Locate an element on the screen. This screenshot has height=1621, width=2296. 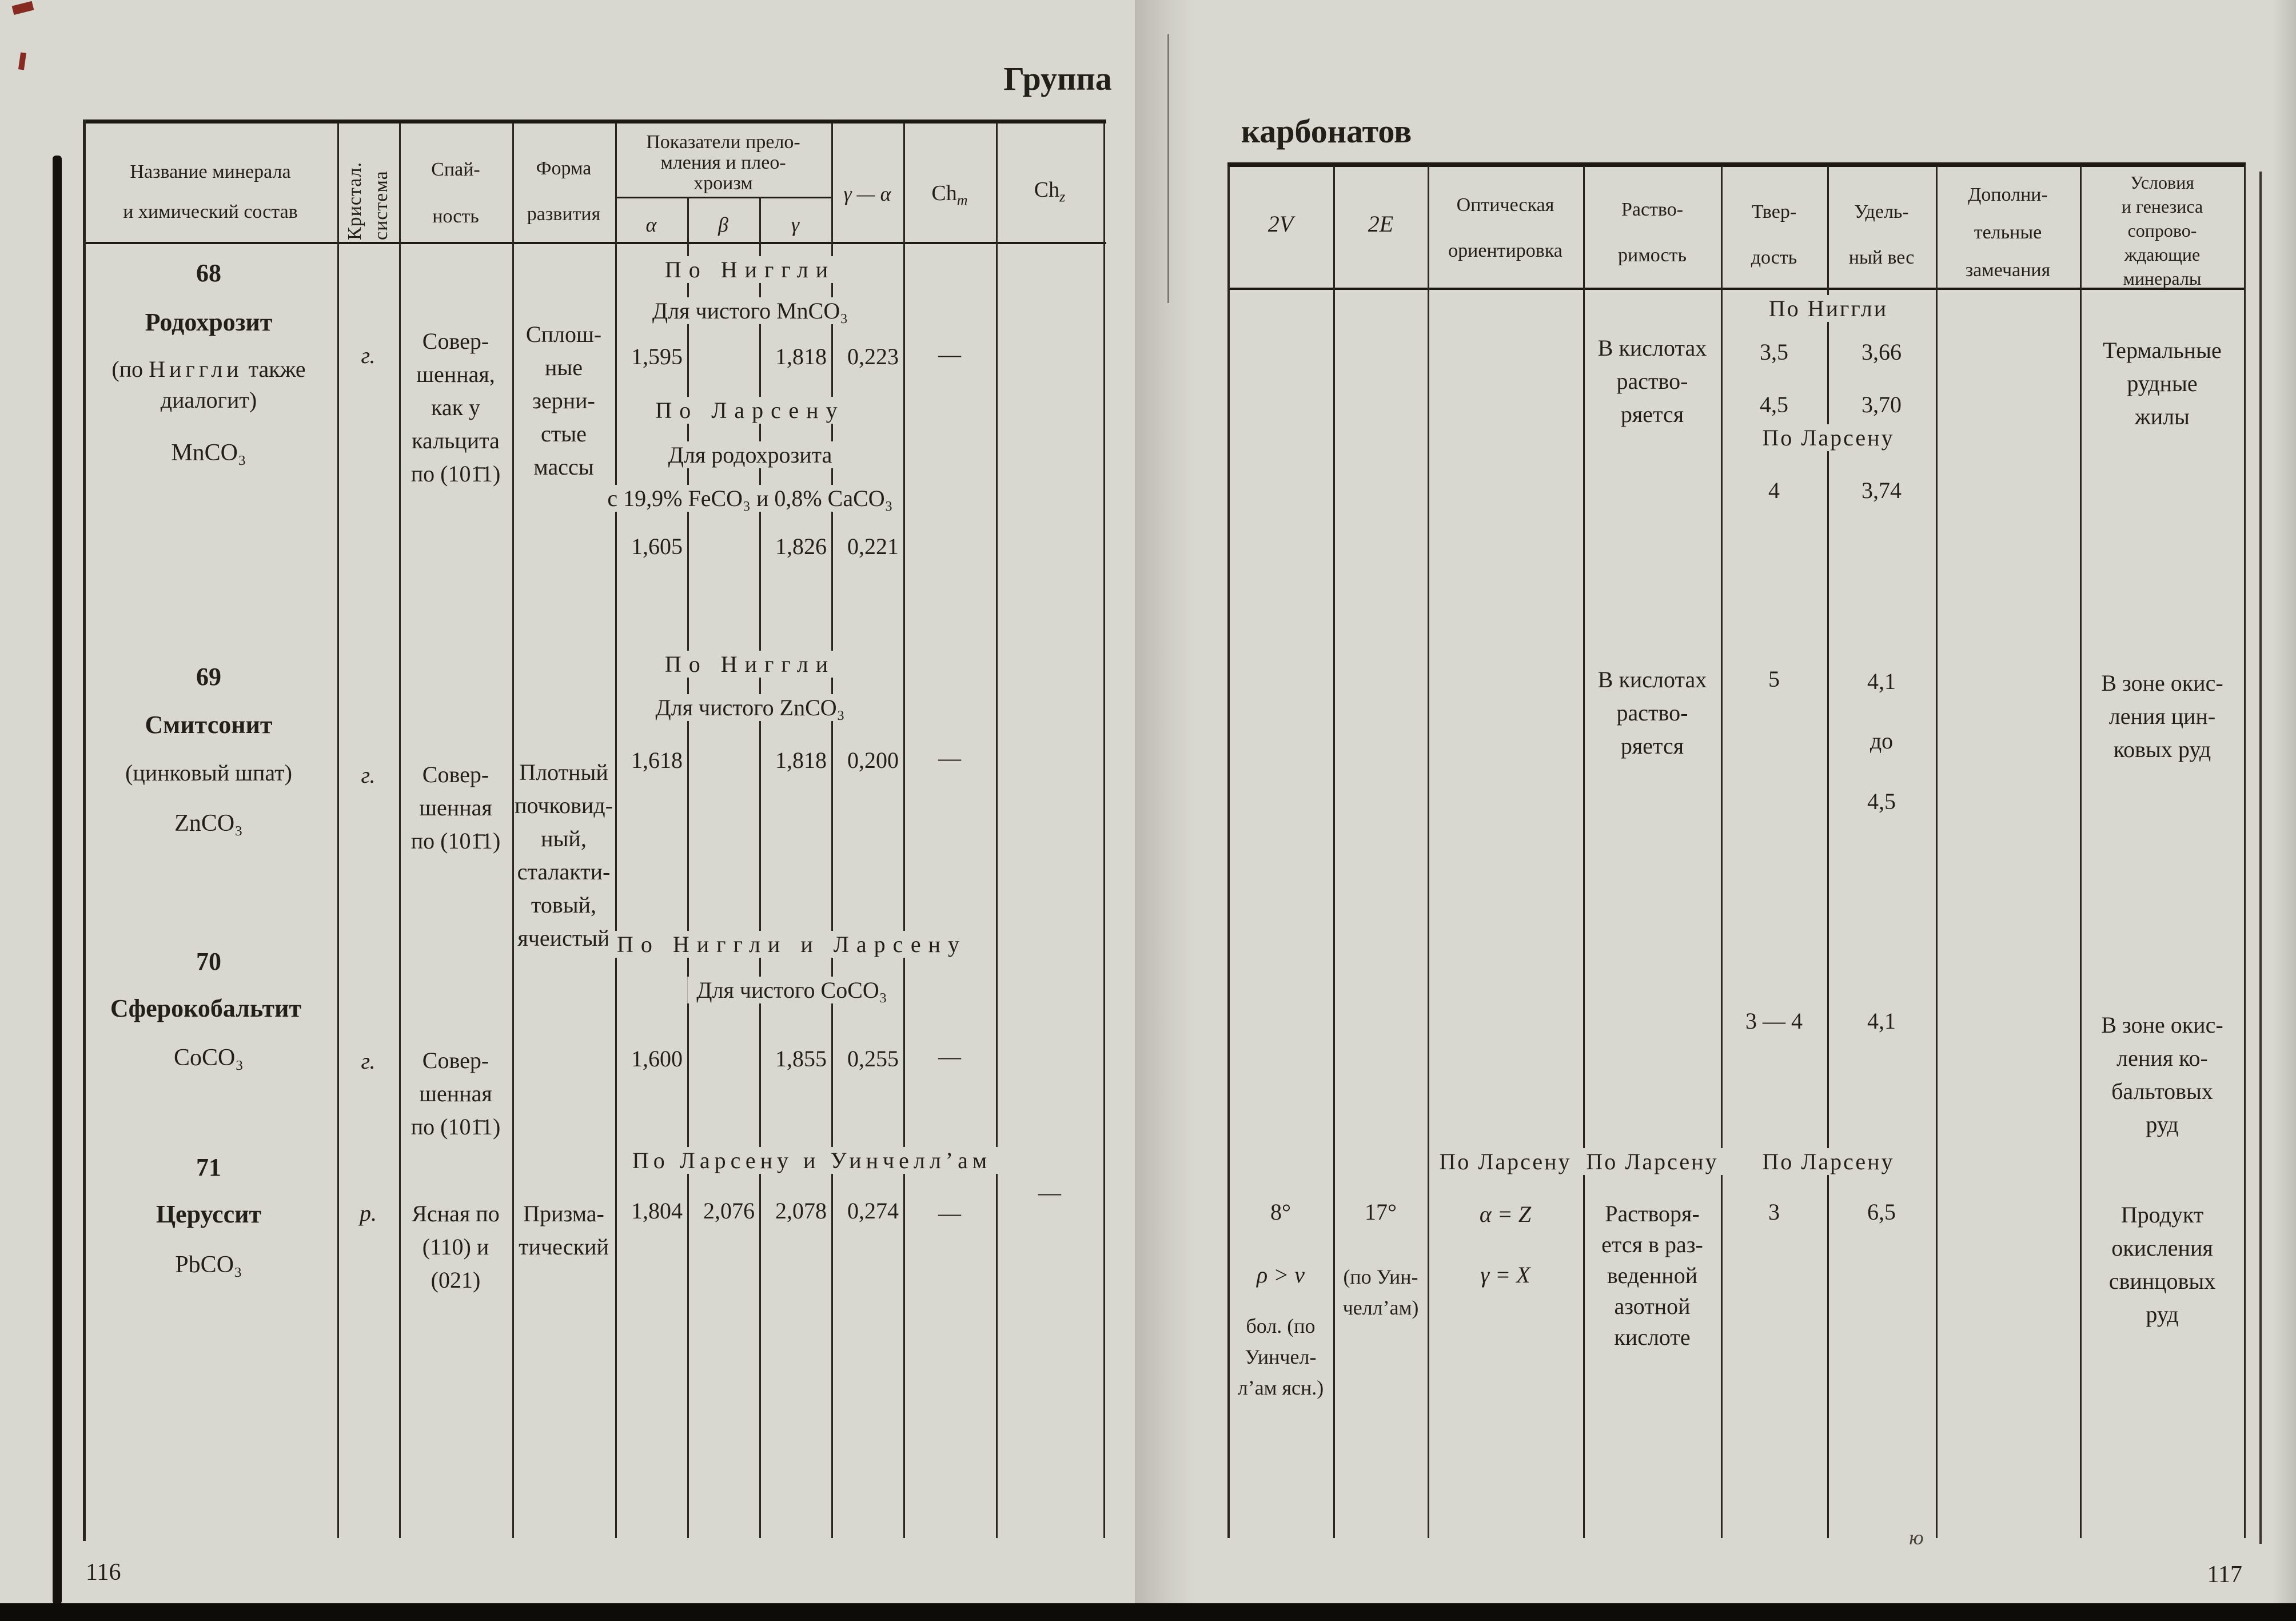
chz-value: — is located at coordinates (1050, 1192).